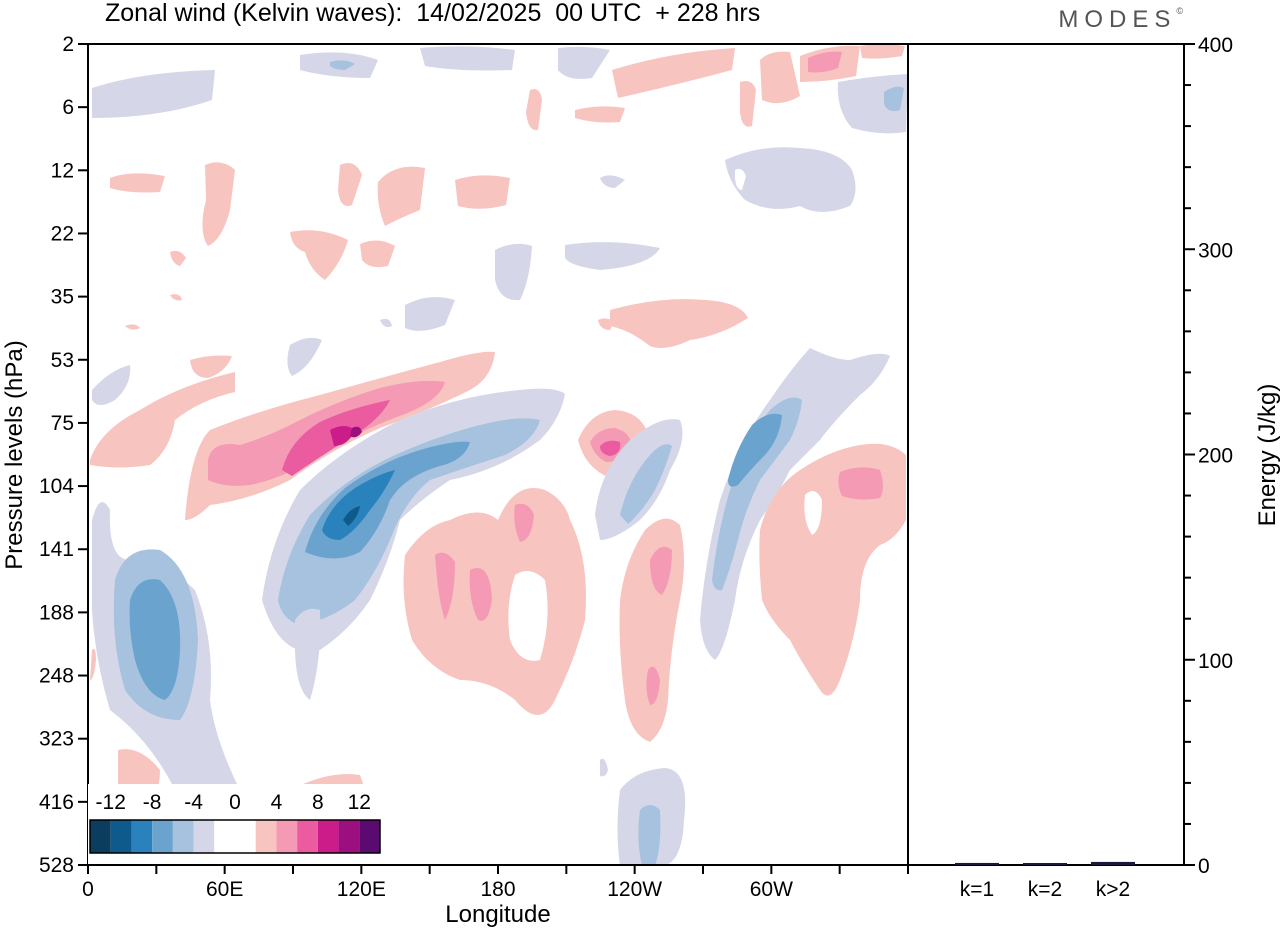 This screenshot has height=930, width=1280. What do you see at coordinates (56, 865) in the screenshot?
I see `y-tick-label: 528` at bounding box center [56, 865].